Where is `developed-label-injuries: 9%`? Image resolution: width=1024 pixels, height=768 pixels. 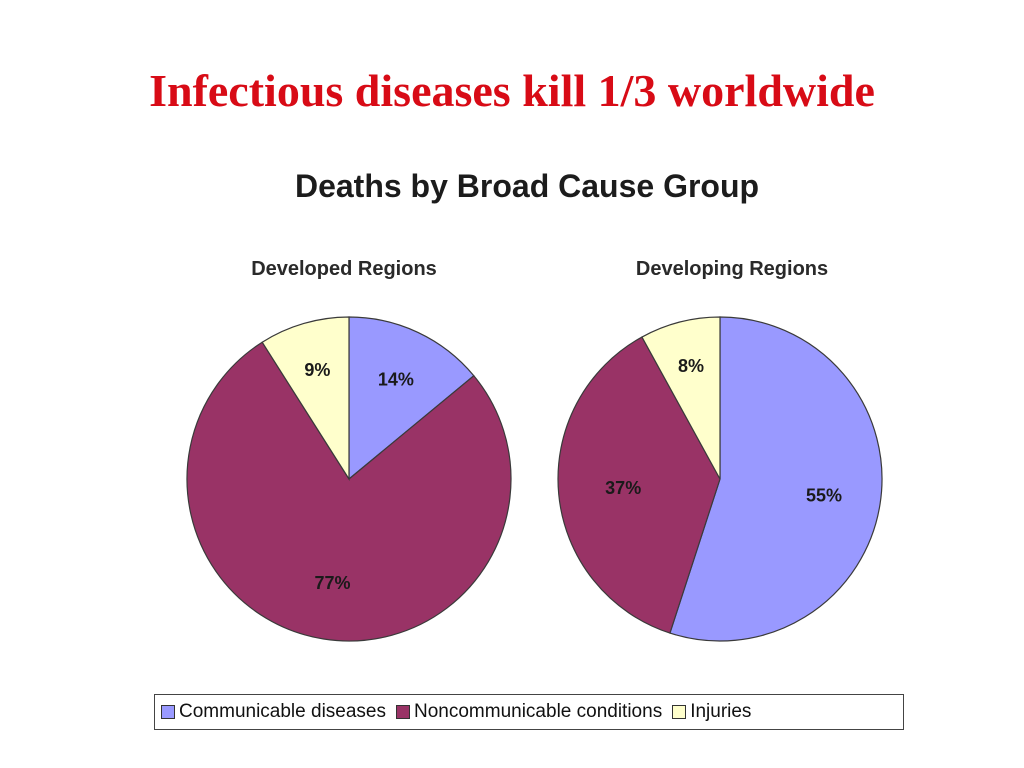 developed-label-injuries: 9% is located at coordinates (317, 370).